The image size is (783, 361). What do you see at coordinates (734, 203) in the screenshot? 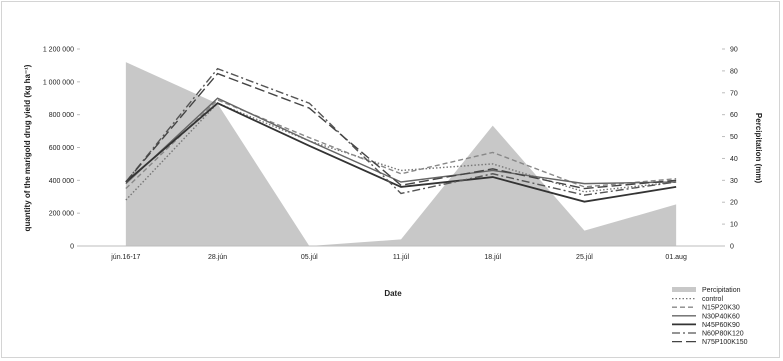
I see `y2-tick-label: 20` at bounding box center [734, 203].